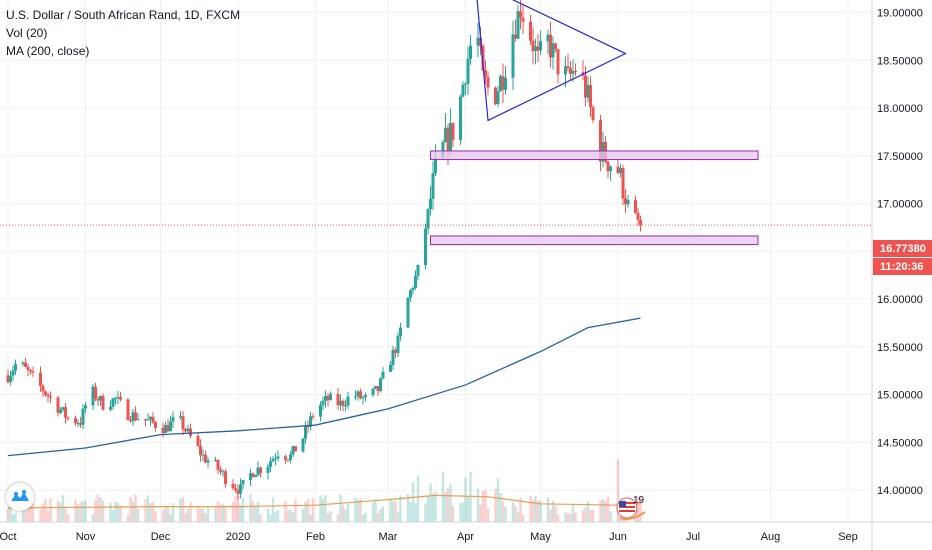  I want to click on triangle-pattern-drawing, so click(551, 61).